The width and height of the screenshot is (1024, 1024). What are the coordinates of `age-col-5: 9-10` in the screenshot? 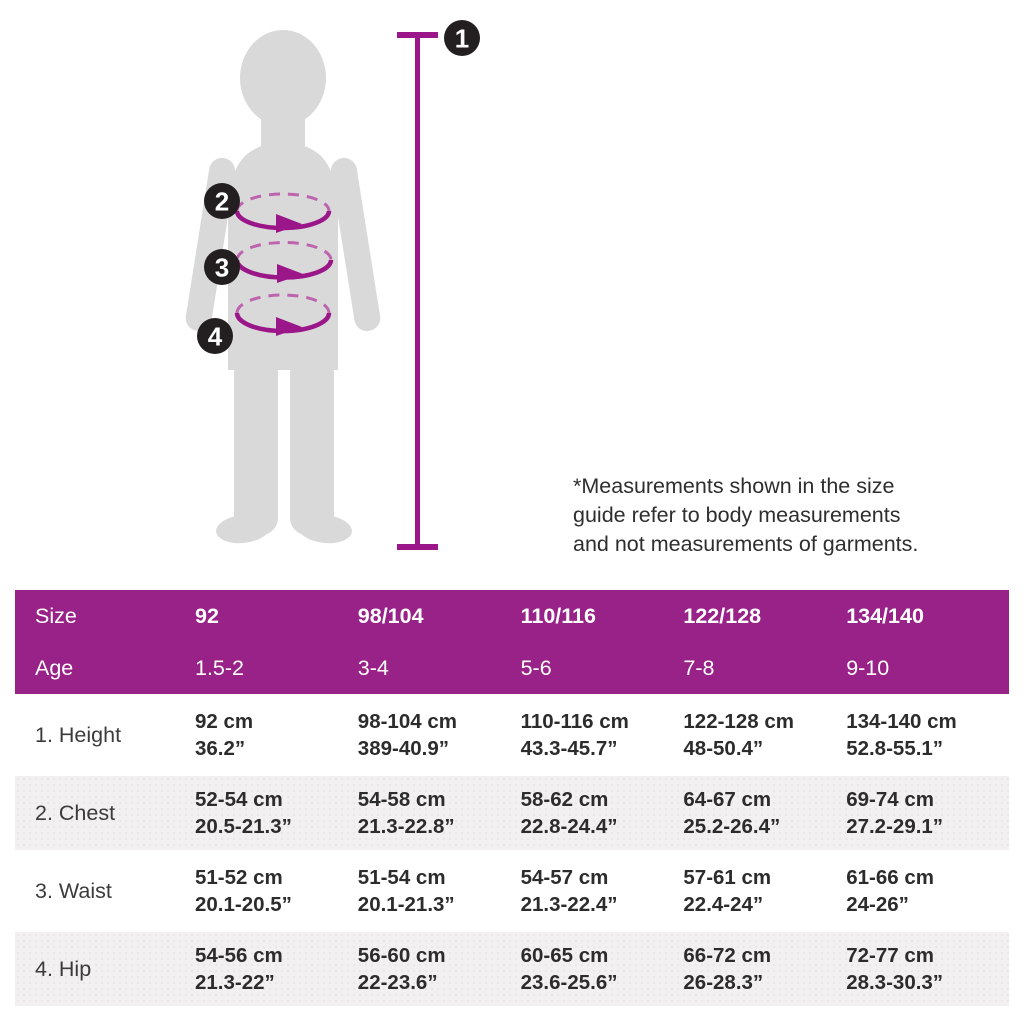 It's located at (868, 667).